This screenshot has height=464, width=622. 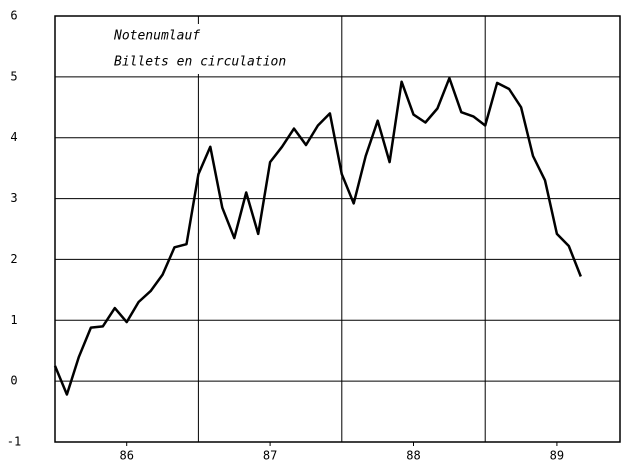 I want to click on y-tick-label: 6, so click(x=13, y=16).